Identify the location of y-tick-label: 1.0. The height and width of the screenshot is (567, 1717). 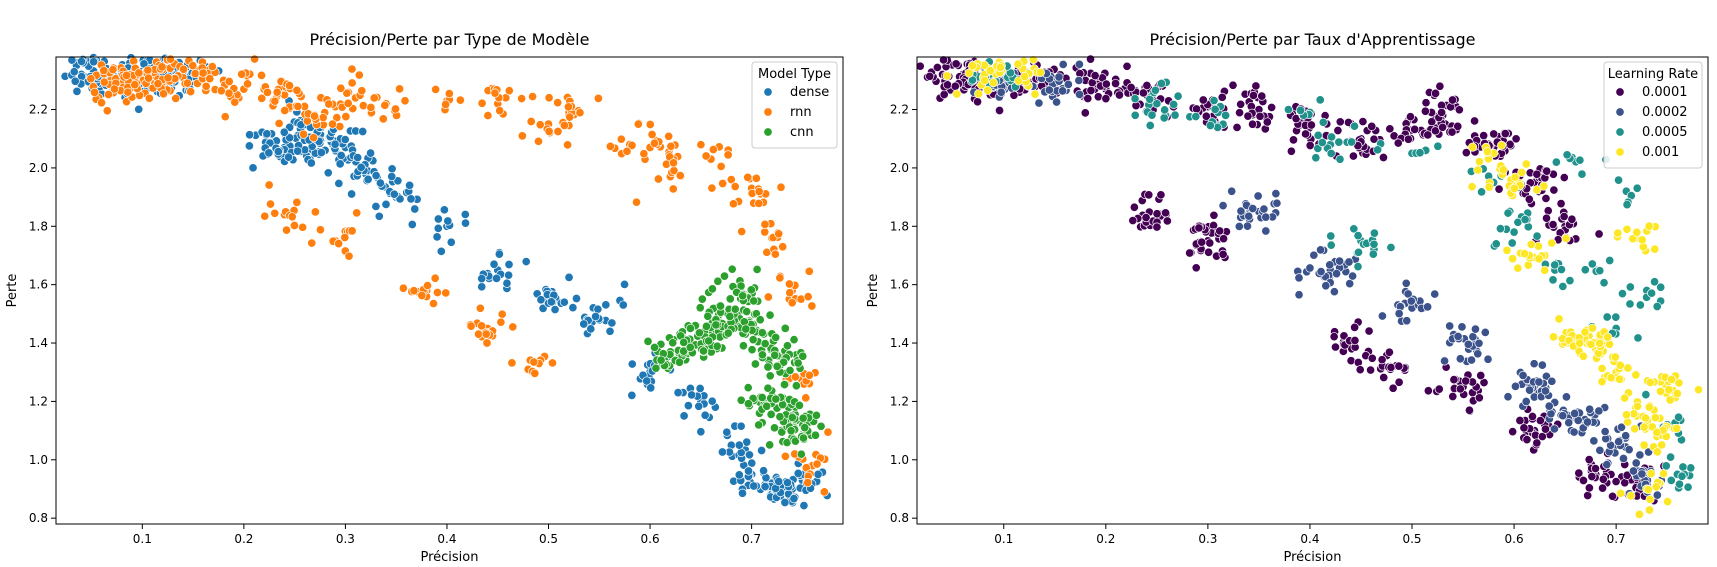
(38, 460).